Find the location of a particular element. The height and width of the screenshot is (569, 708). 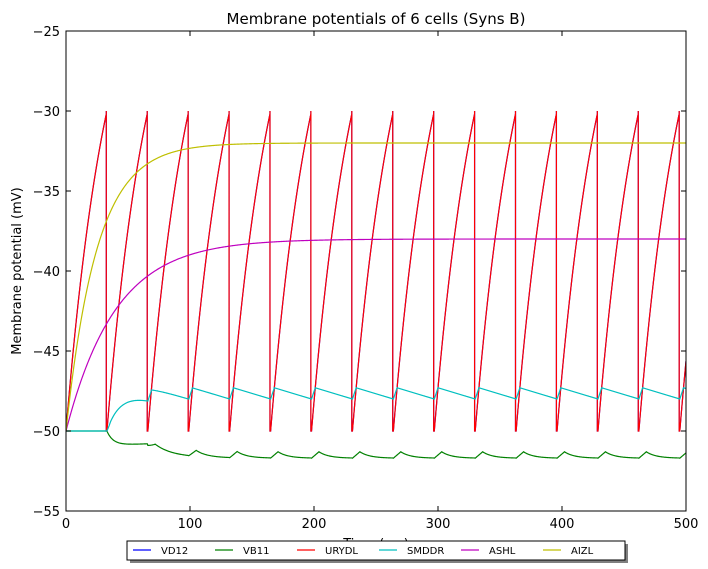

y-tick-label: −25 is located at coordinates (46, 32).